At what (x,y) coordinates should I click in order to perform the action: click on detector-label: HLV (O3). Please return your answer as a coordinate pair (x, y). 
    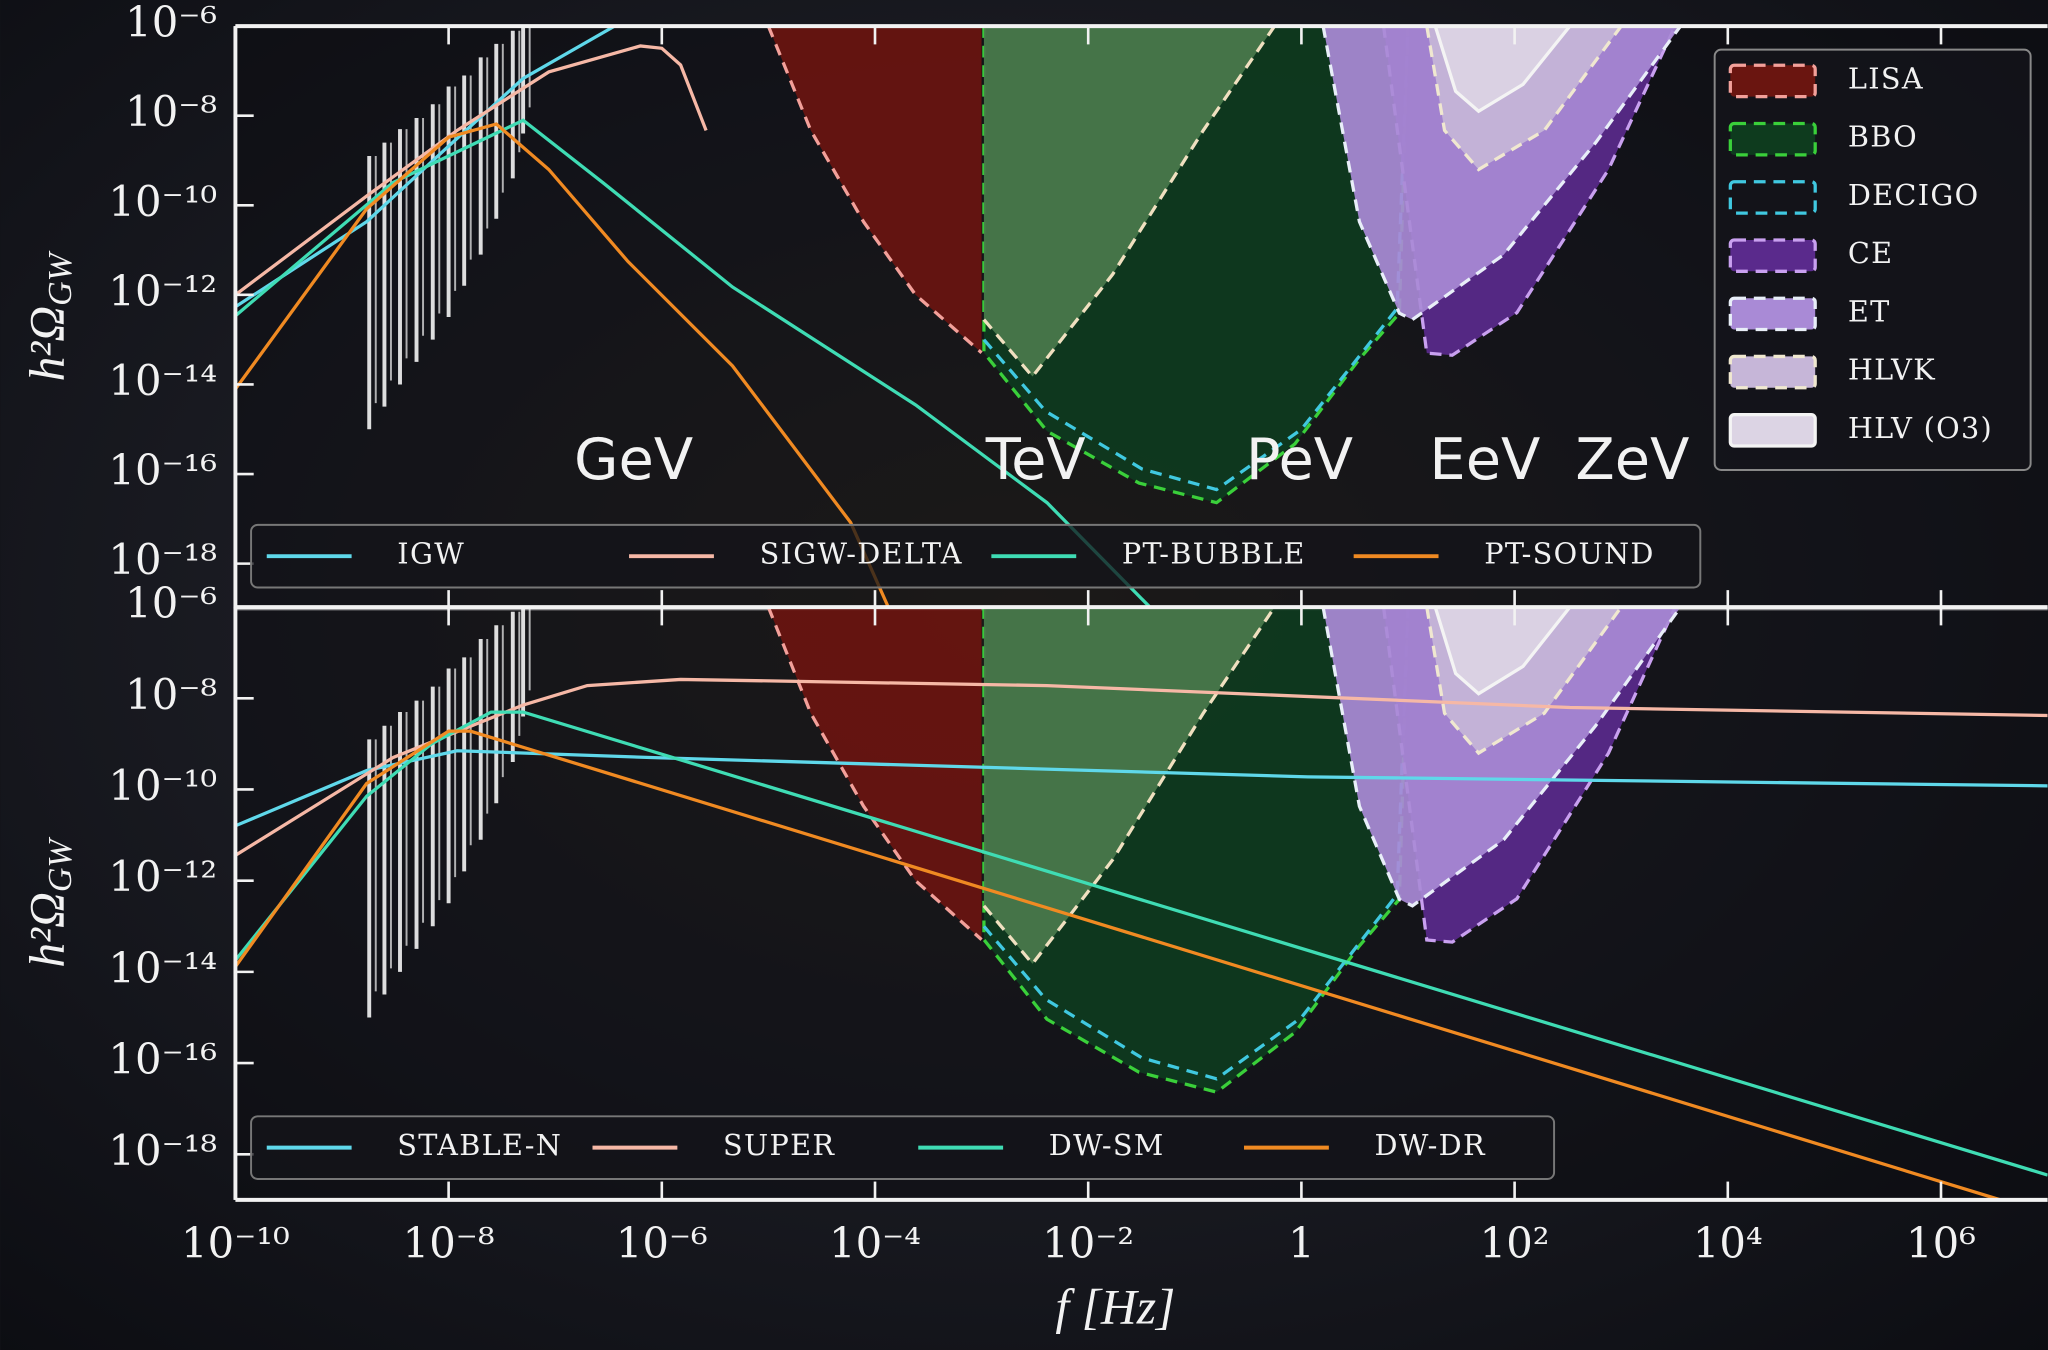
    Looking at the image, I should click on (1920, 428).